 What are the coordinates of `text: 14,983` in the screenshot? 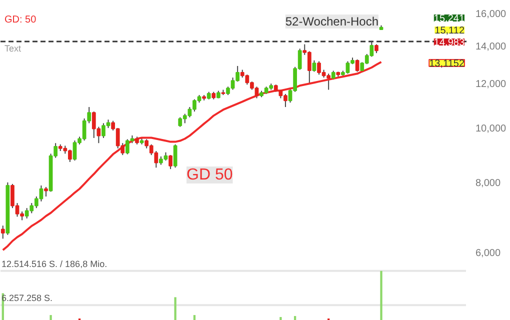 It's located at (449, 43).